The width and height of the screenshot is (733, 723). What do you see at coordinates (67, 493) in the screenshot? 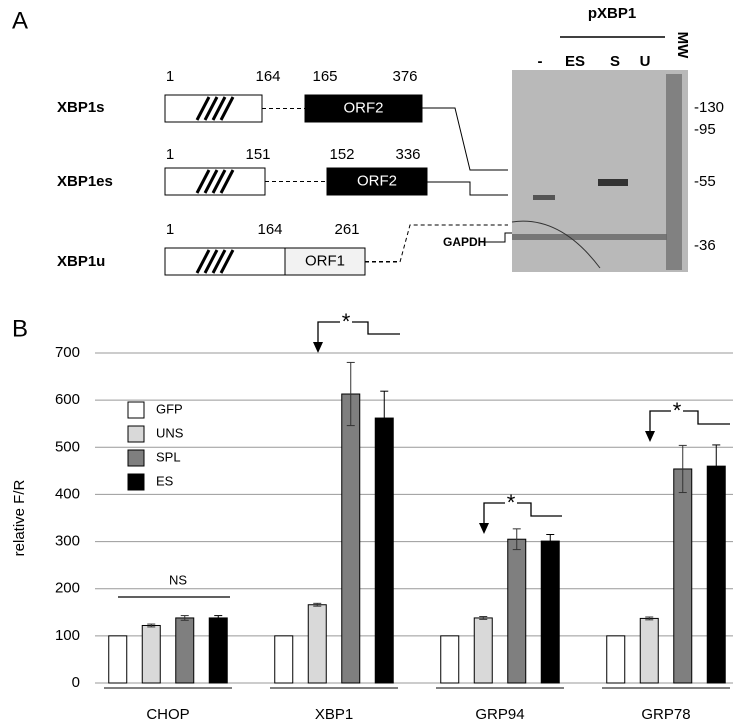
I see `y-tick-label: 400` at bounding box center [67, 493].